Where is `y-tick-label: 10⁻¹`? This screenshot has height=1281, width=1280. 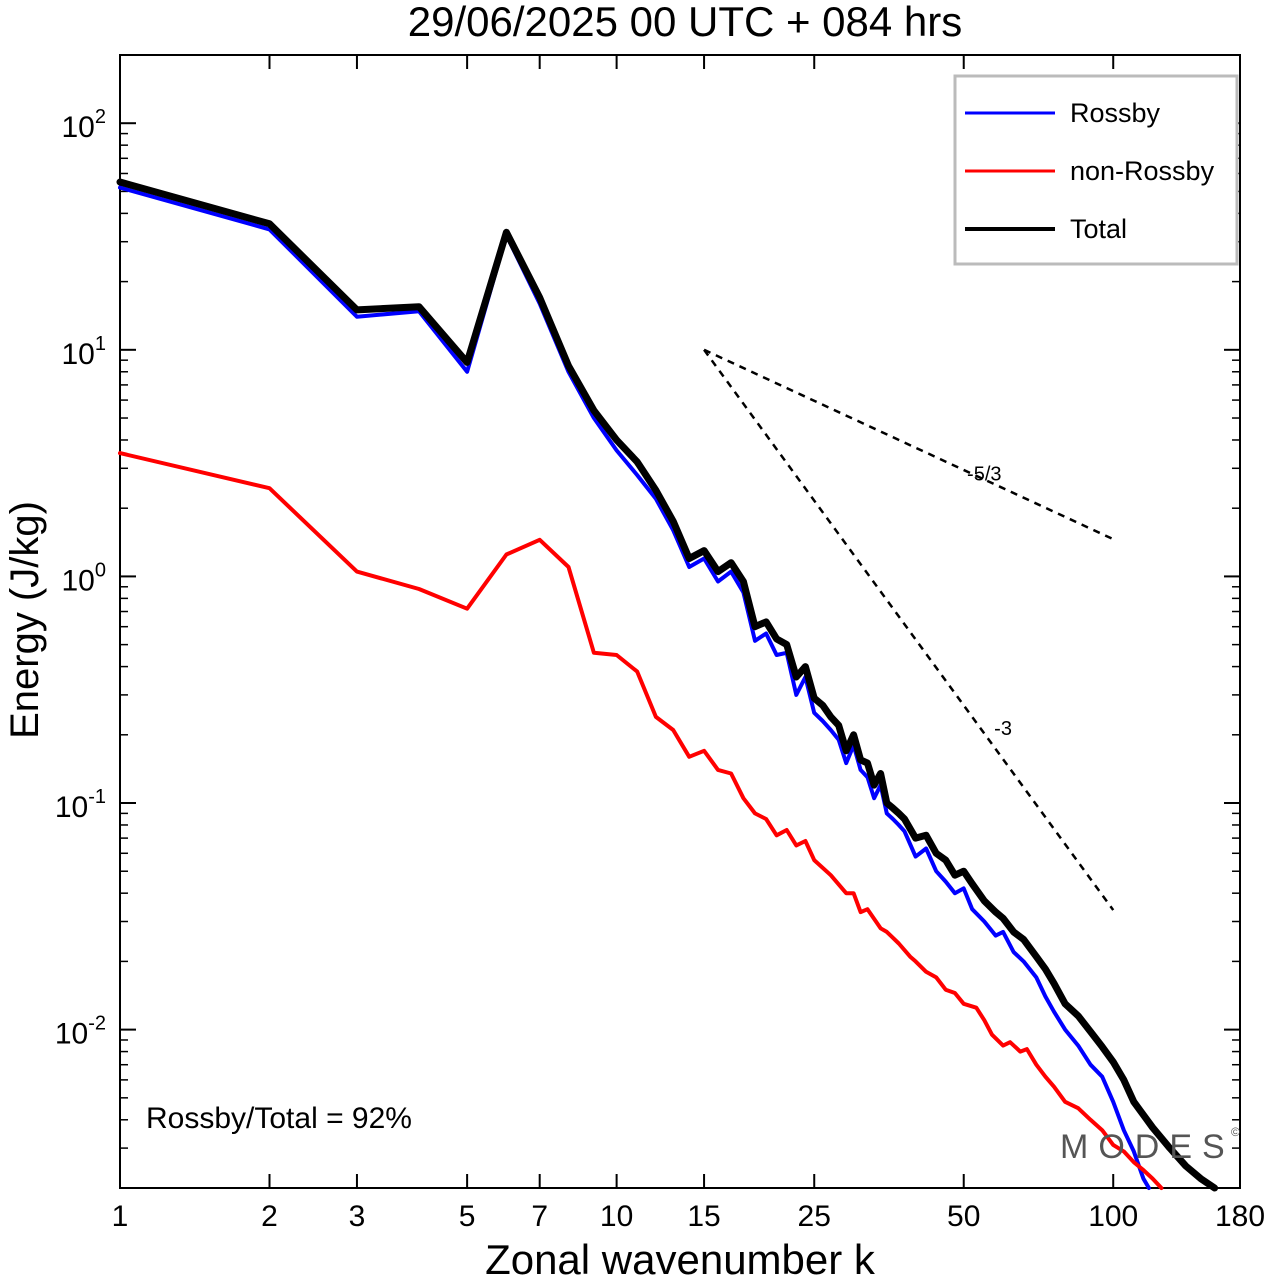
y-tick-label: 10⁻¹ is located at coordinates (80, 805).